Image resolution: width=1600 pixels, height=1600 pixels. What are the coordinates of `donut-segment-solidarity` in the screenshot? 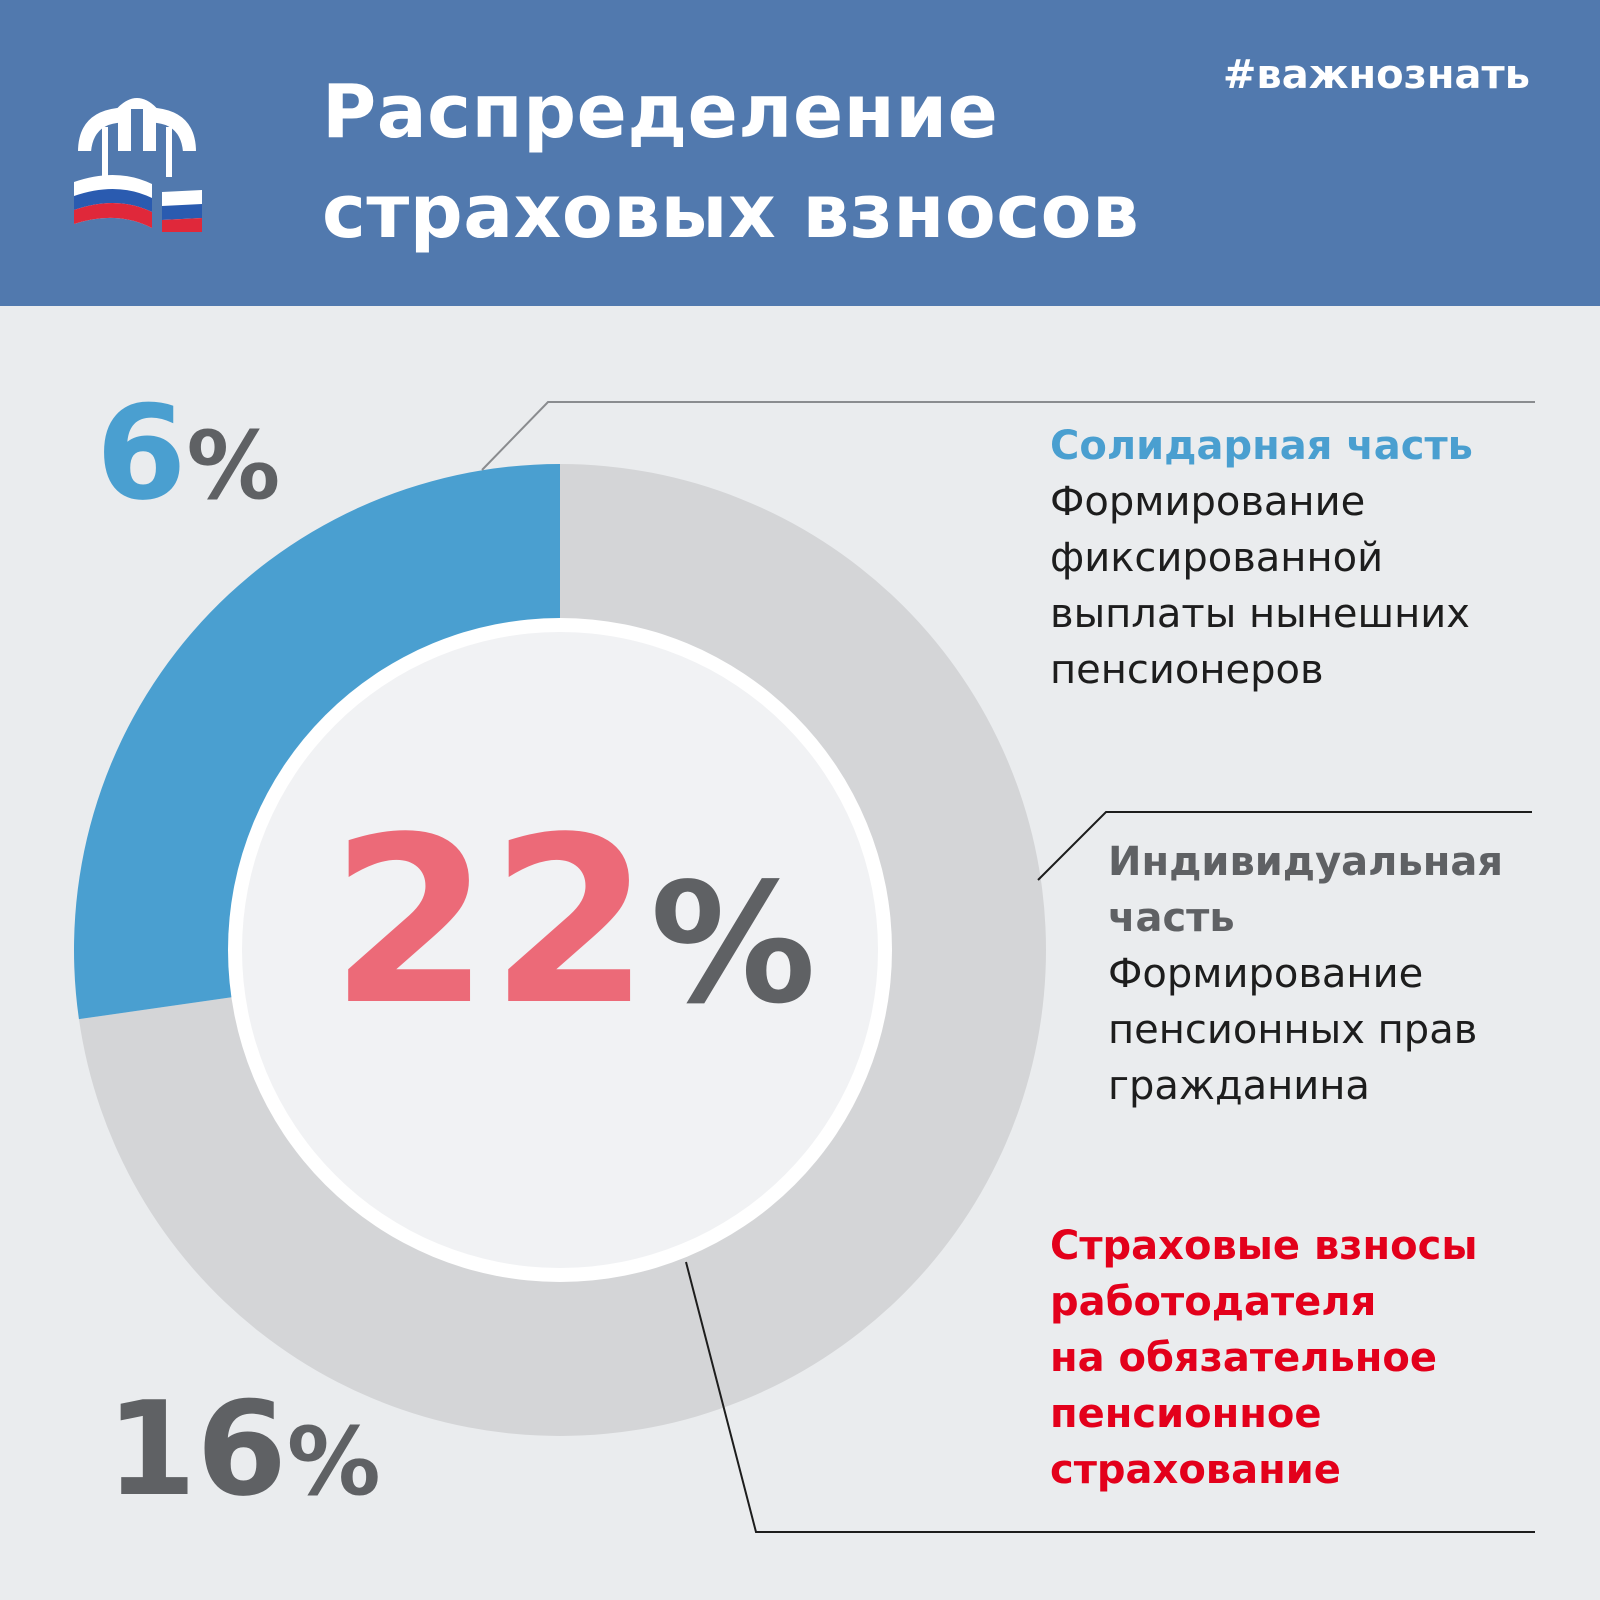 It's located at (316, 742).